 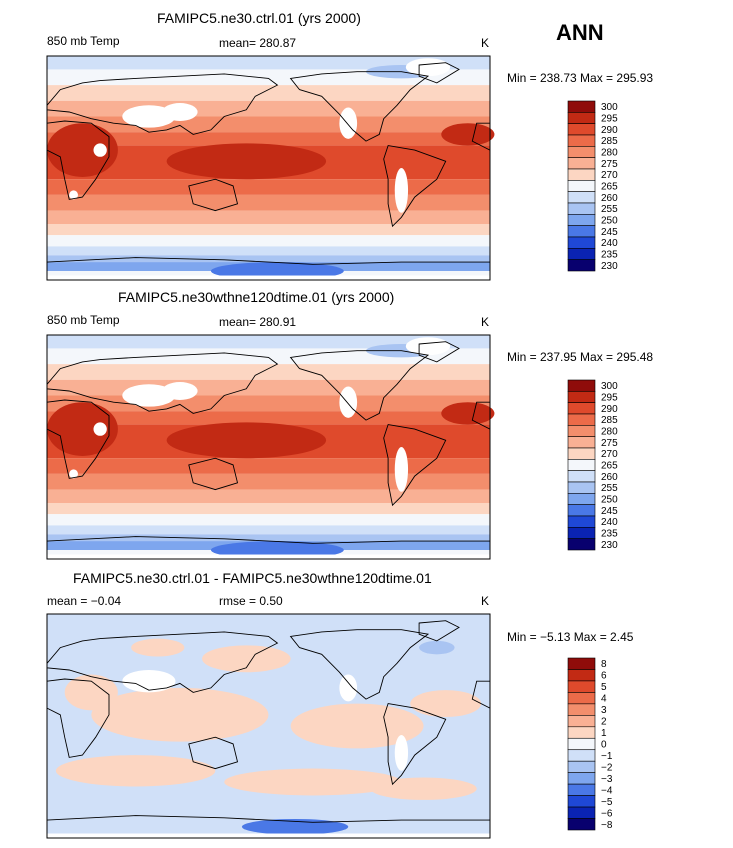 What do you see at coordinates (570, 637) in the screenshot?
I see `panel-3-minmax: Min = −5.13 Max = 2.45` at bounding box center [570, 637].